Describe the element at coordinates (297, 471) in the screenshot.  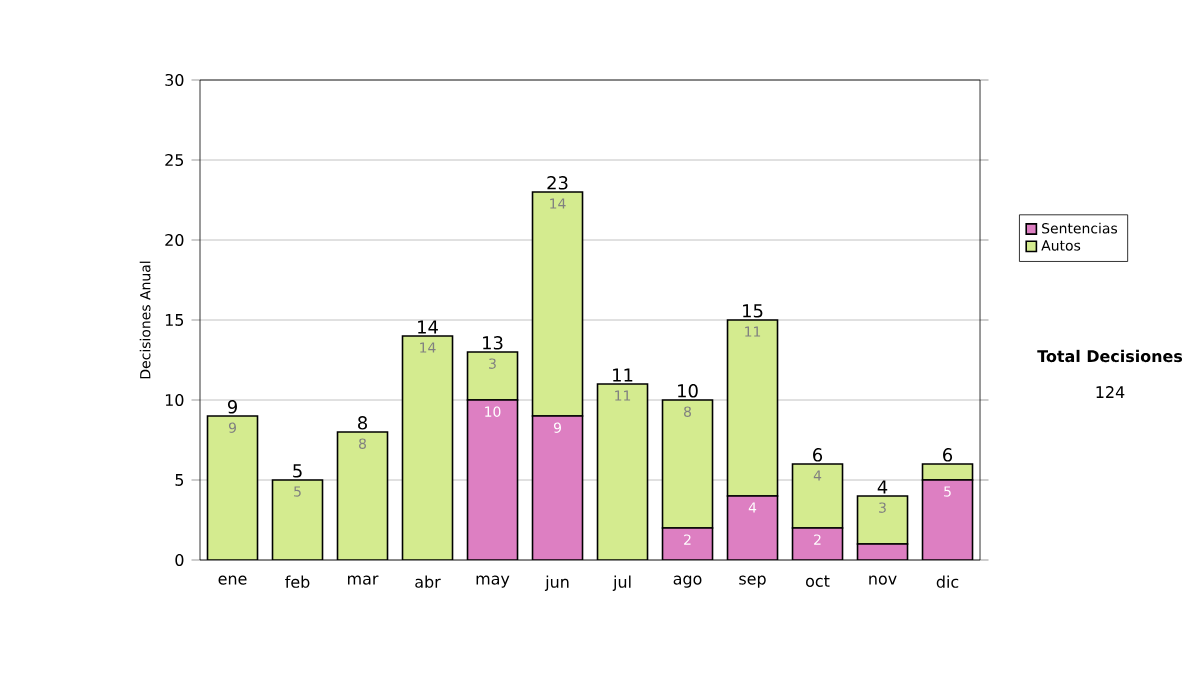
I see `total-label: 5` at that location.